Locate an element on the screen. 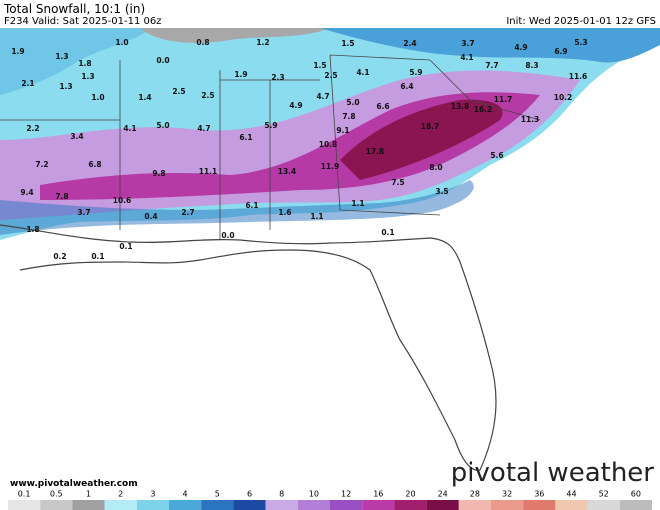 The width and height of the screenshot is (660, 510). snowfall-label: 6.6 is located at coordinates (382, 106).